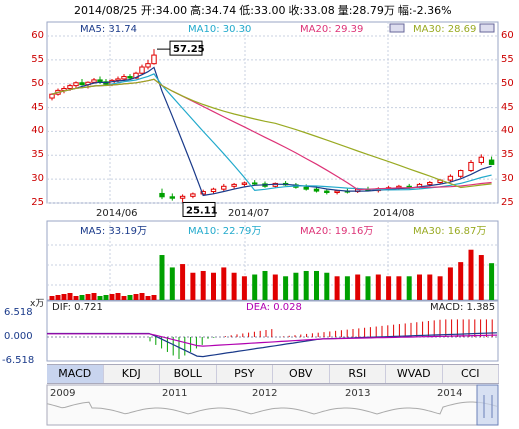 This screenshot has width=519, height=429. I want to click on low-callout-text: 25.11, so click(202, 210).